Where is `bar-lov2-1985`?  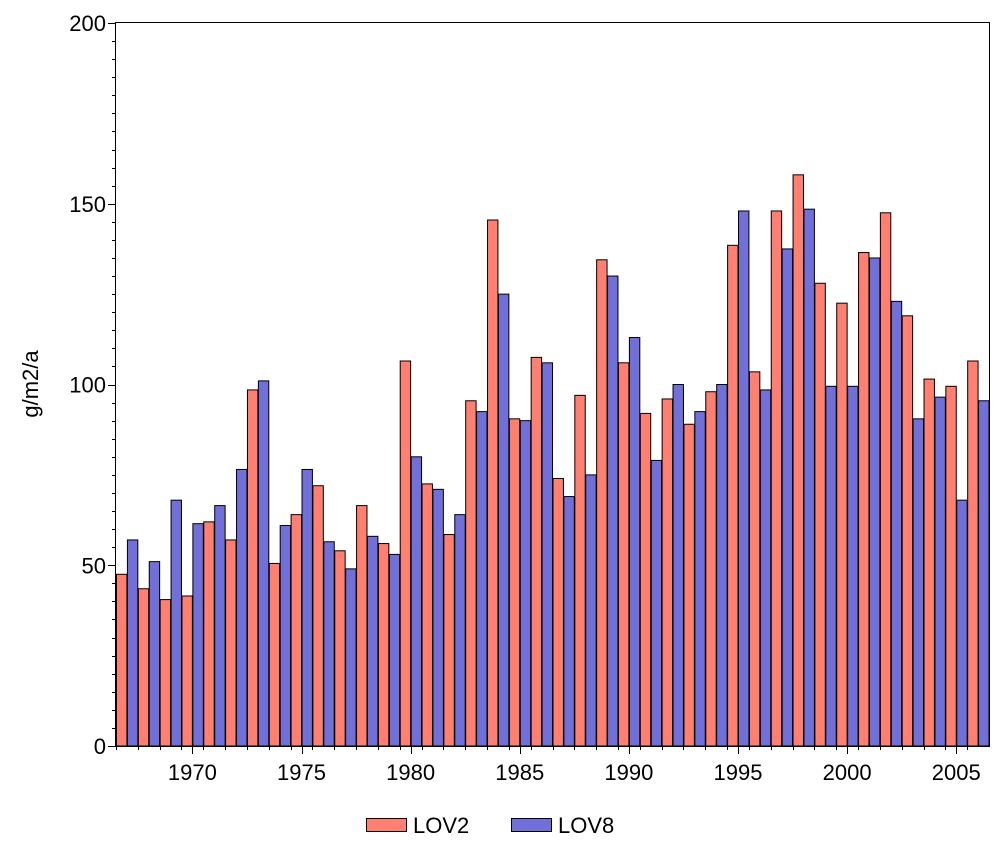 bar-lov2-1985 is located at coordinates (514, 582).